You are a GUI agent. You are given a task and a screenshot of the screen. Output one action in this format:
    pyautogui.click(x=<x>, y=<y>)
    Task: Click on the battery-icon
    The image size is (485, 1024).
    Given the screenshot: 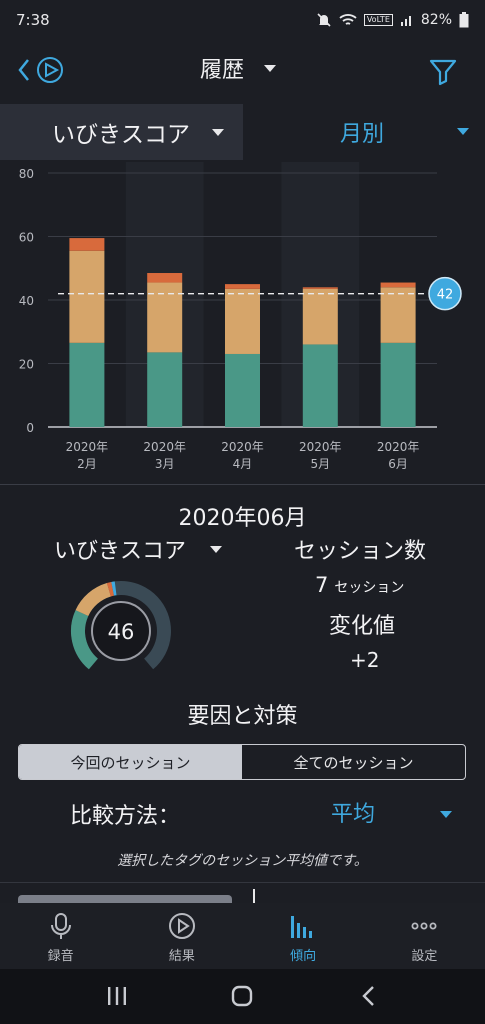 What is the action you would take?
    pyautogui.click(x=464, y=20)
    